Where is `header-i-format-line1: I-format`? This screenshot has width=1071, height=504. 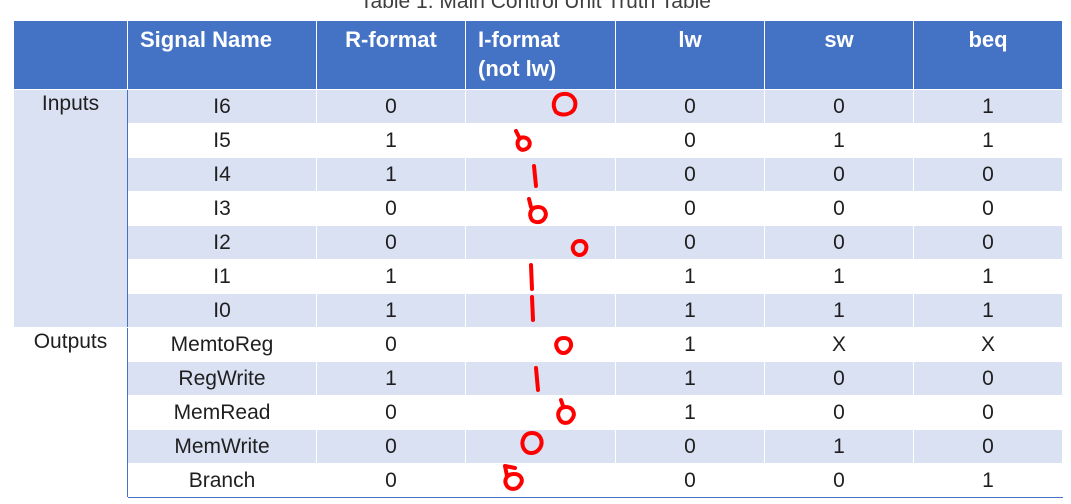
header-i-format-line1: I-format is located at coordinates (519, 39).